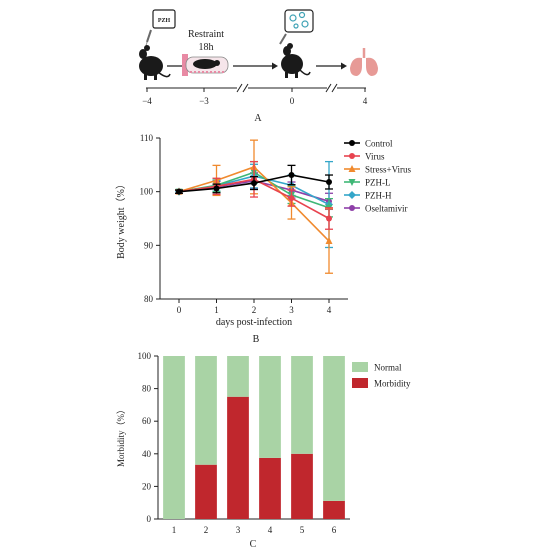  Describe the element at coordinates (378, 183) in the screenshot. I see `legend-label: PZH-L` at that location.